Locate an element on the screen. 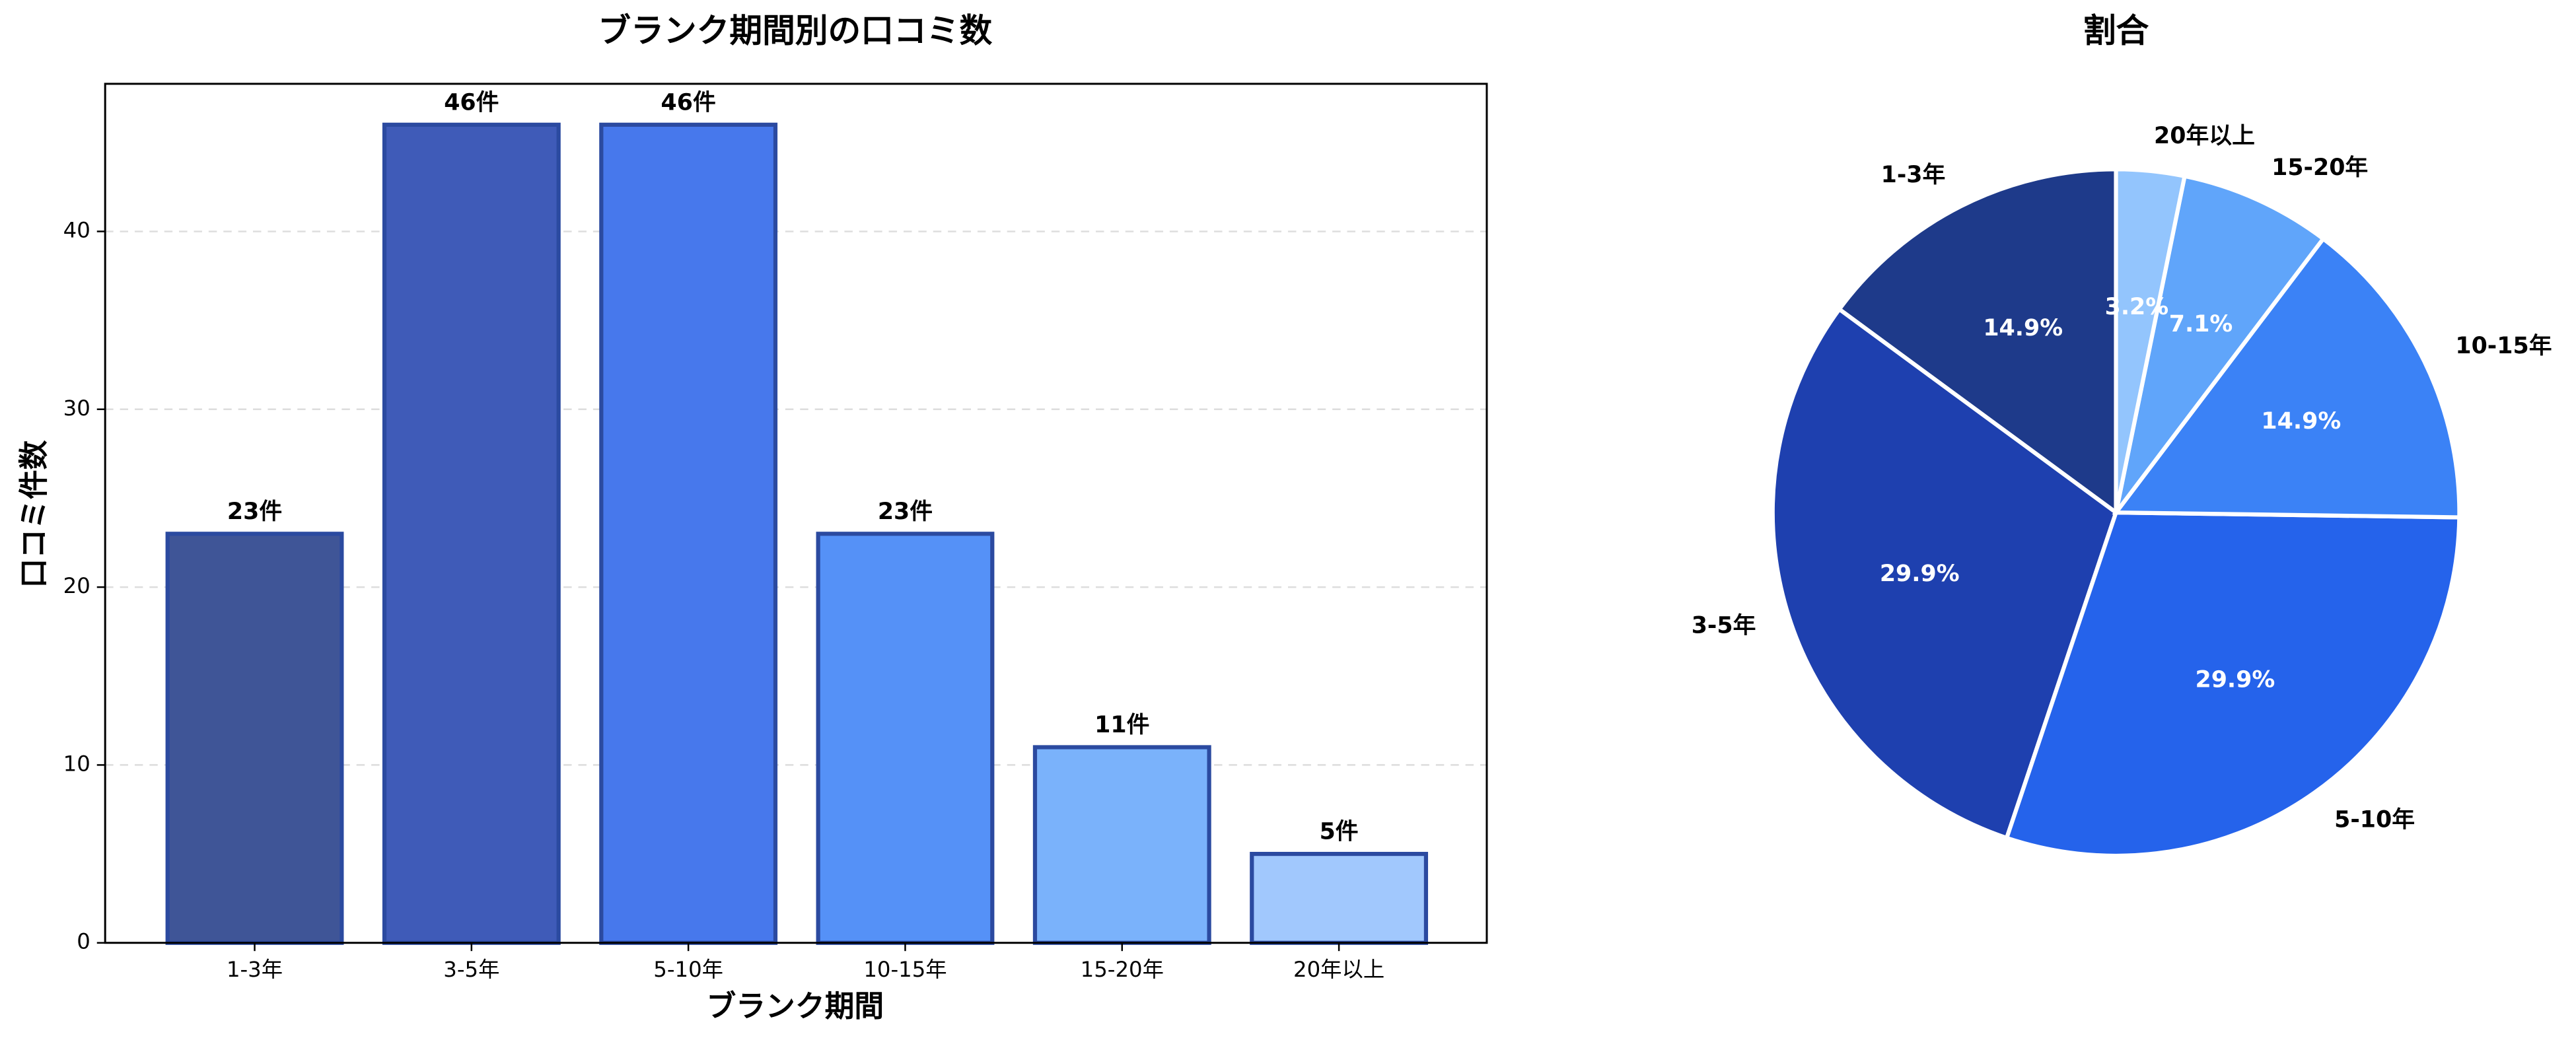  y-tick-label: 40 is located at coordinates (76, 230).